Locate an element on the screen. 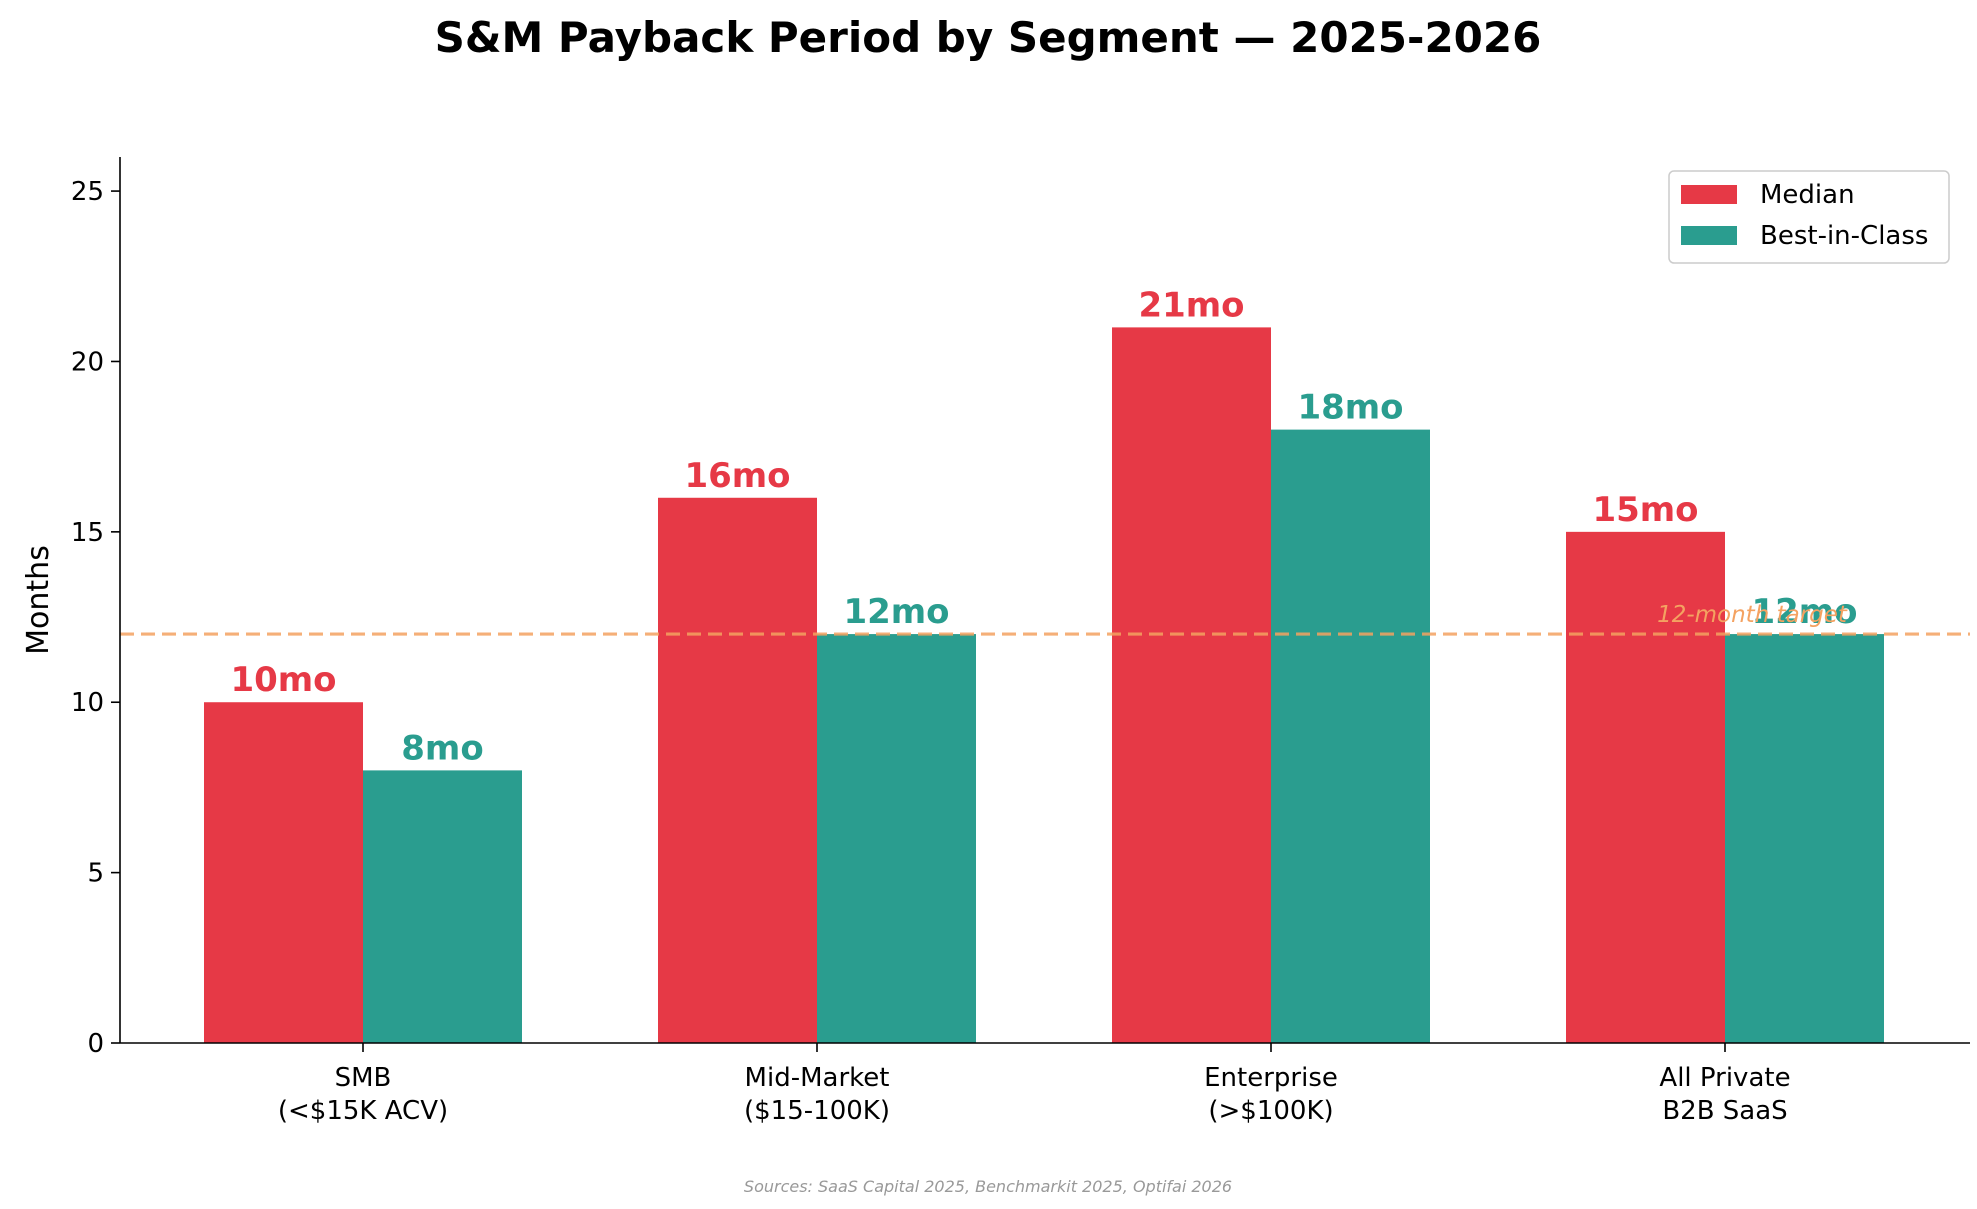 This screenshot has width=1977, height=1209. x-tick-label: Mid-Market is located at coordinates (817, 1078).